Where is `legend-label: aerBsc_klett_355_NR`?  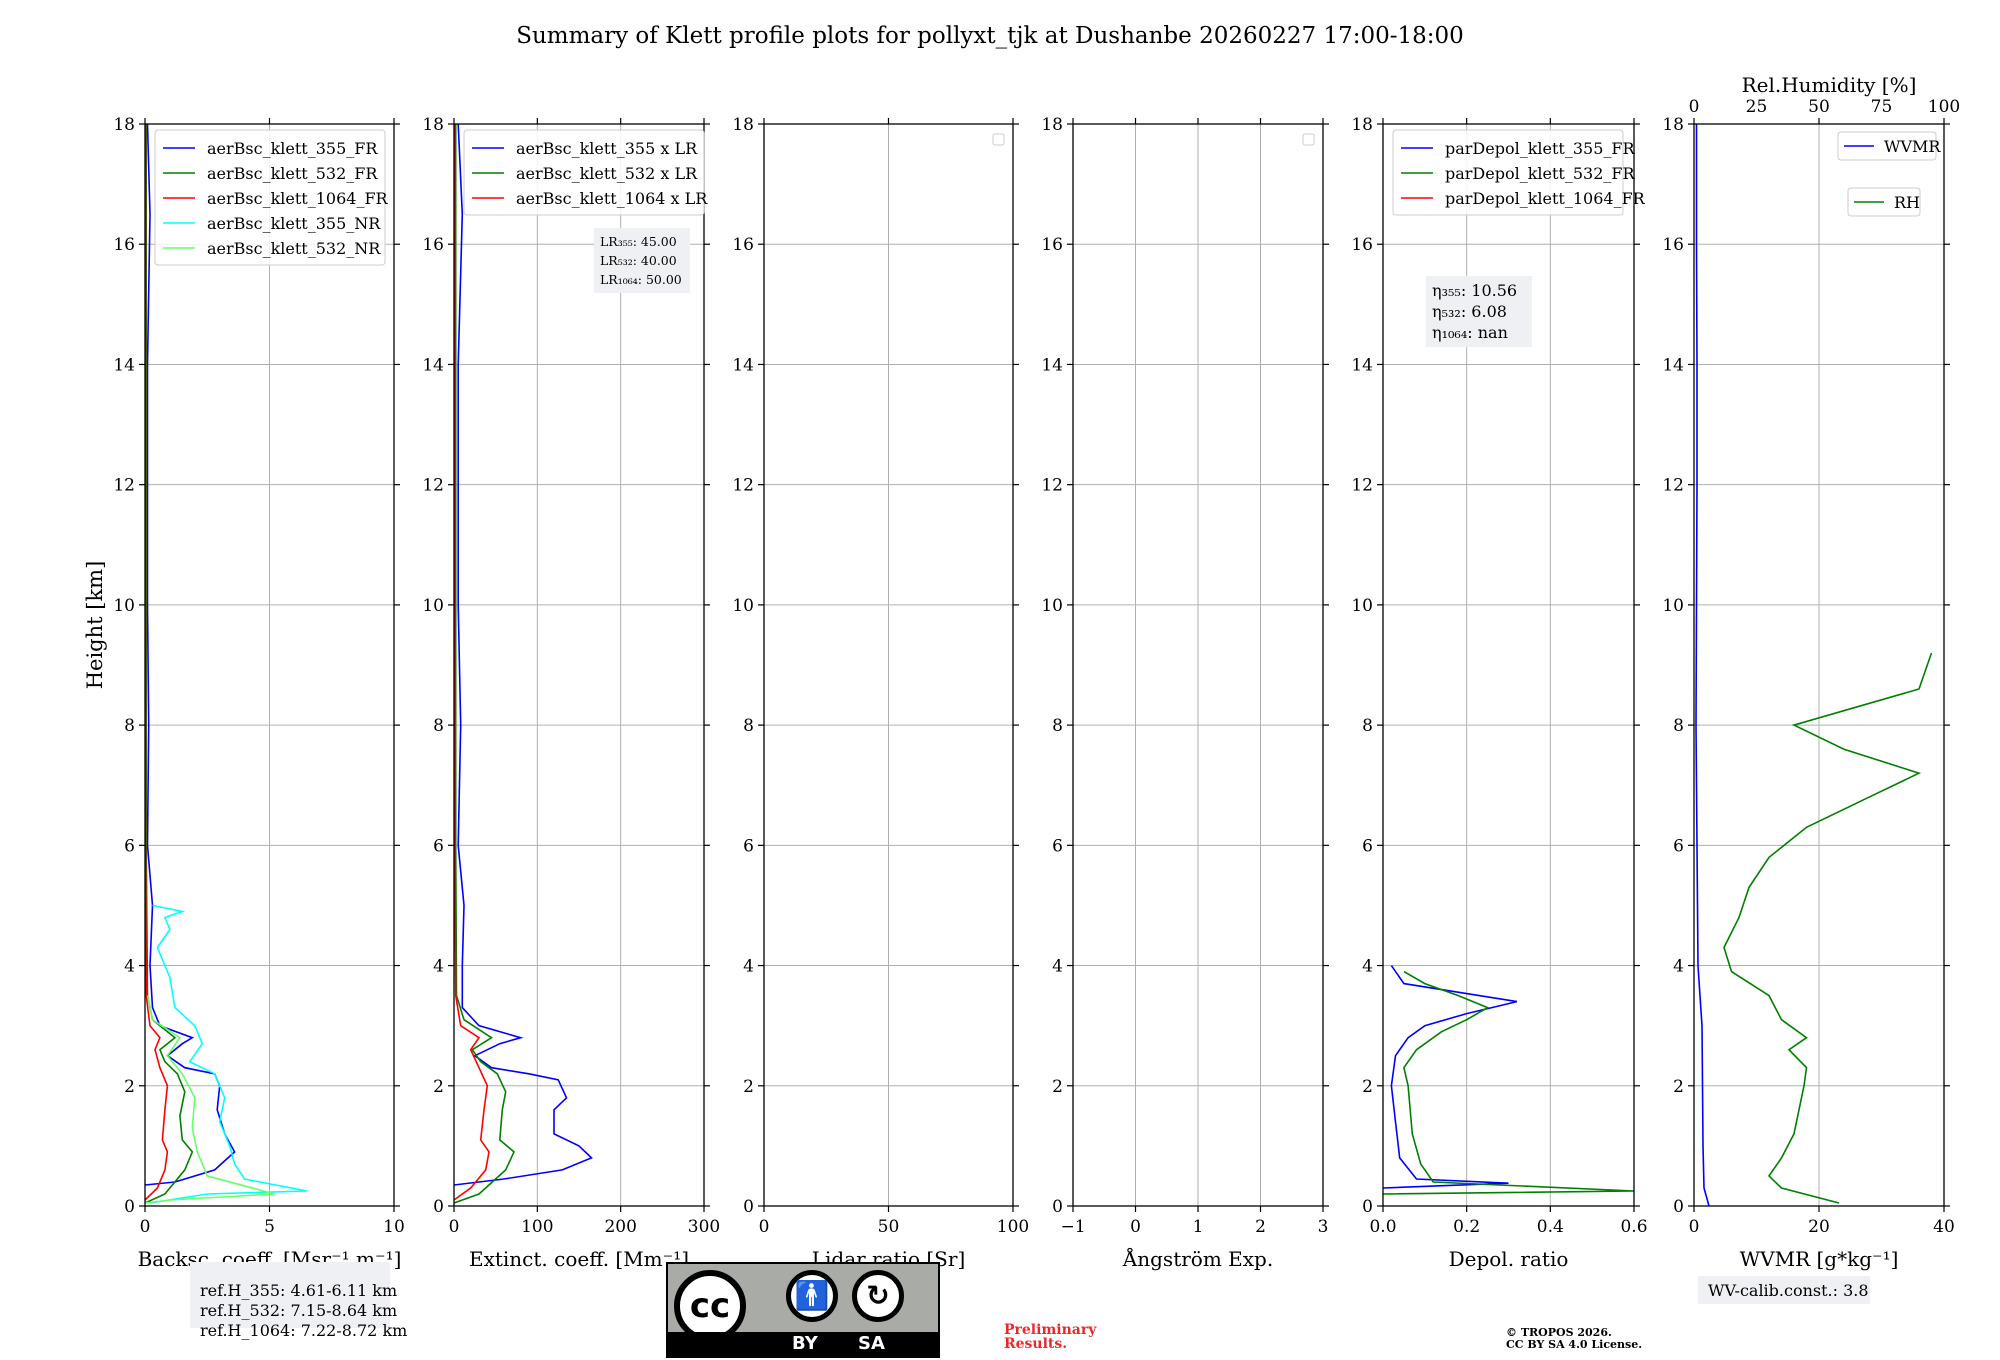 legend-label: aerBsc_klett_355_NR is located at coordinates (294, 223).